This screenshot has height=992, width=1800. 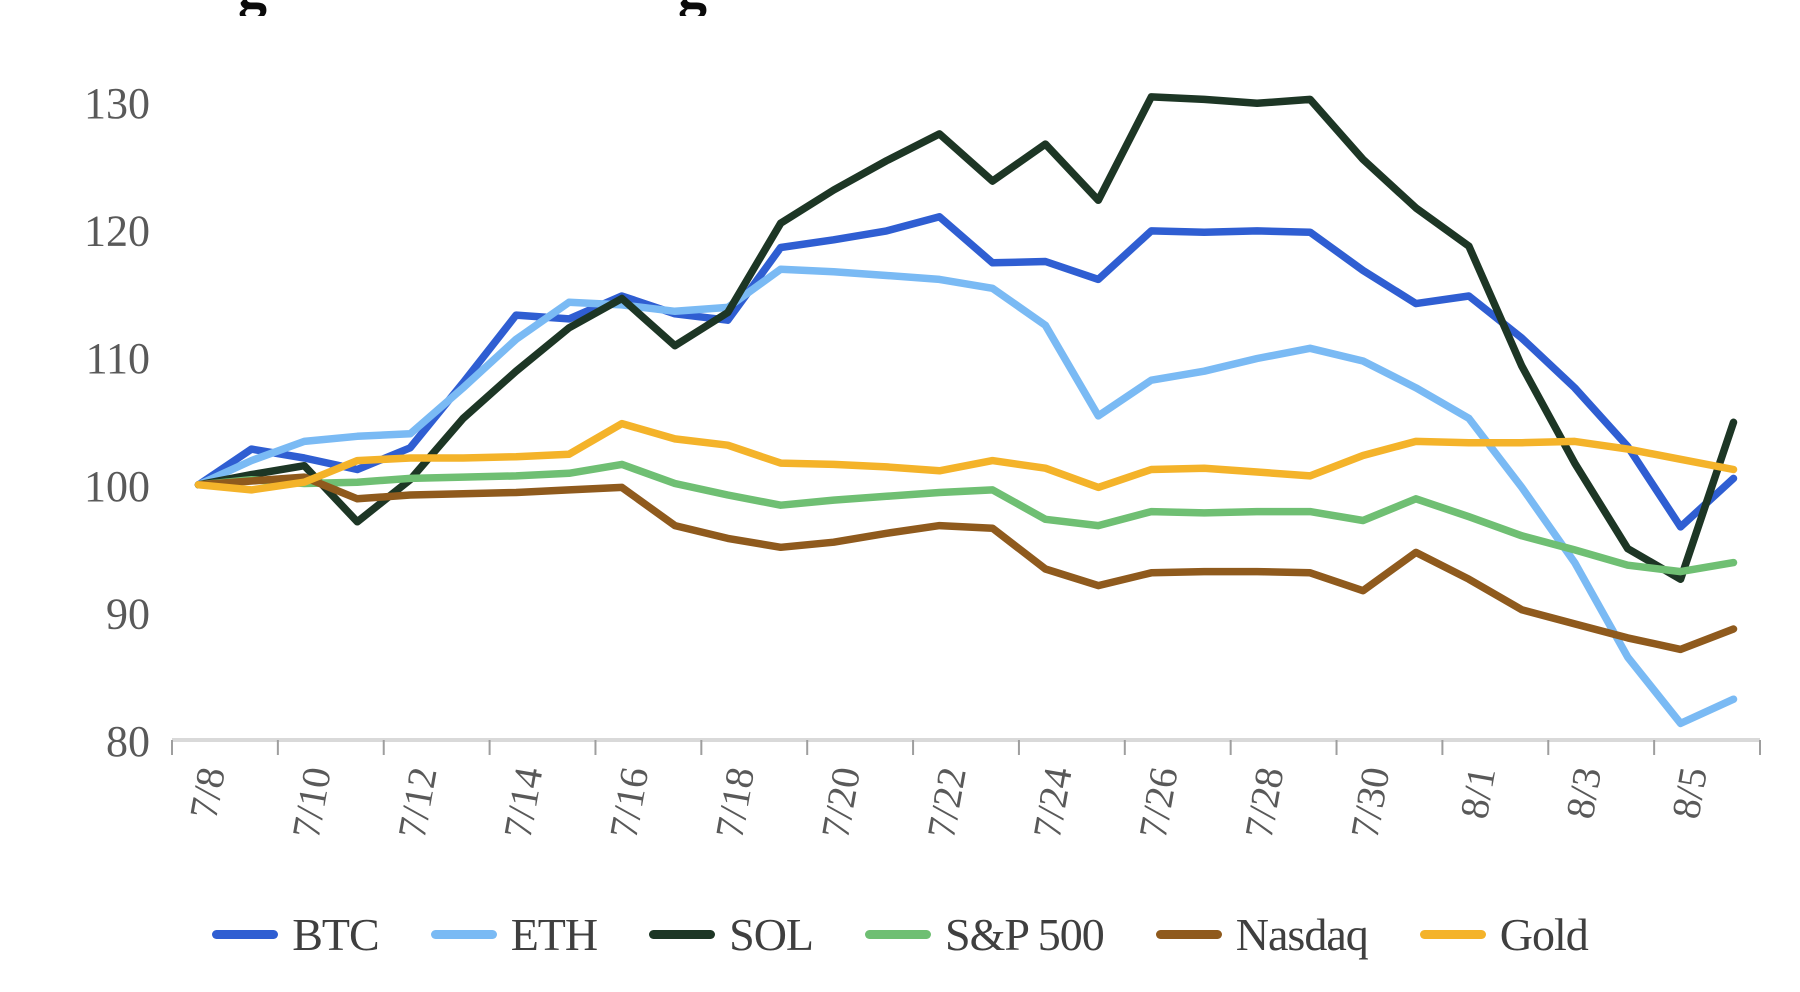 I want to click on legend-item-sp500: S&P 500, so click(x=985, y=934).